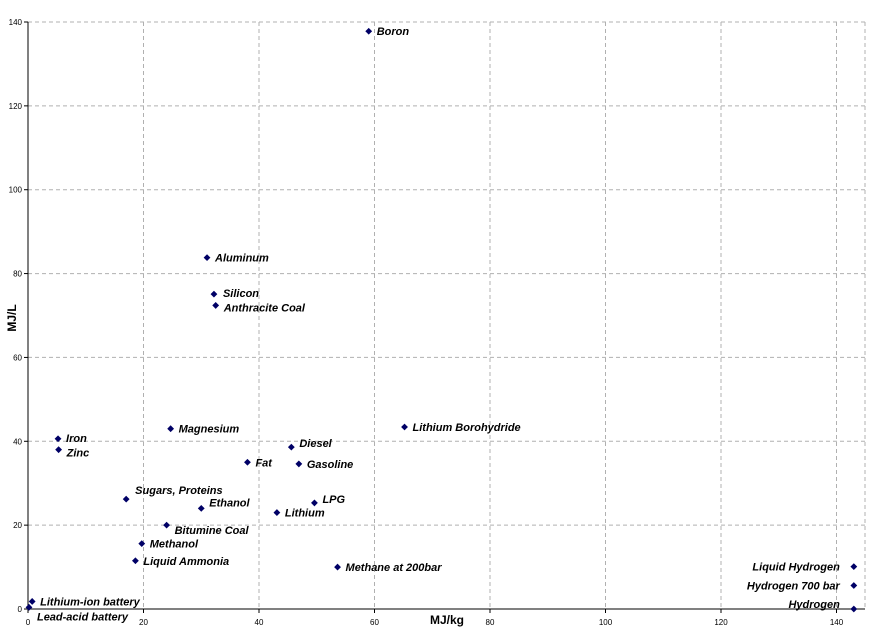 This screenshot has height=633, width=885. I want to click on data-label: Hydrogen 700 bar, so click(794, 587).